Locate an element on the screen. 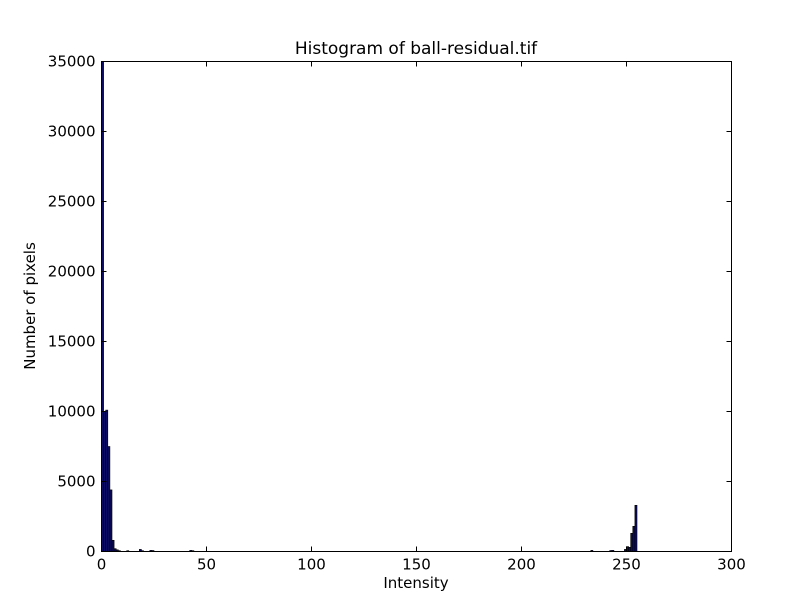 The image size is (812, 612). y-tick-label-7: 35000 is located at coordinates (72, 62).